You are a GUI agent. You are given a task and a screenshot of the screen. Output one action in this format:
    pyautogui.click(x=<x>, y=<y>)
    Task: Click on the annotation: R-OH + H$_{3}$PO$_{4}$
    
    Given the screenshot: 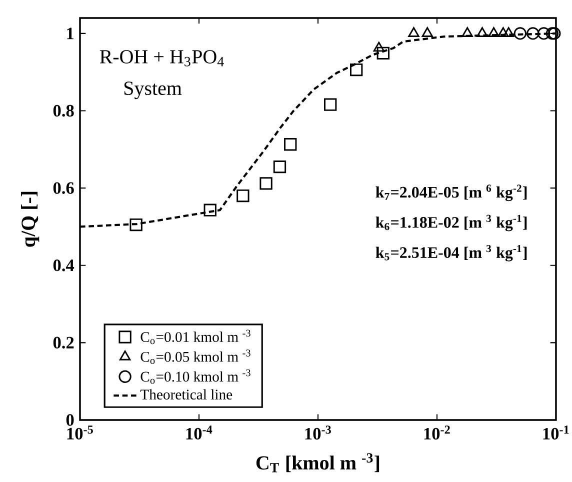 What is the action you would take?
    pyautogui.click(x=162, y=58)
    